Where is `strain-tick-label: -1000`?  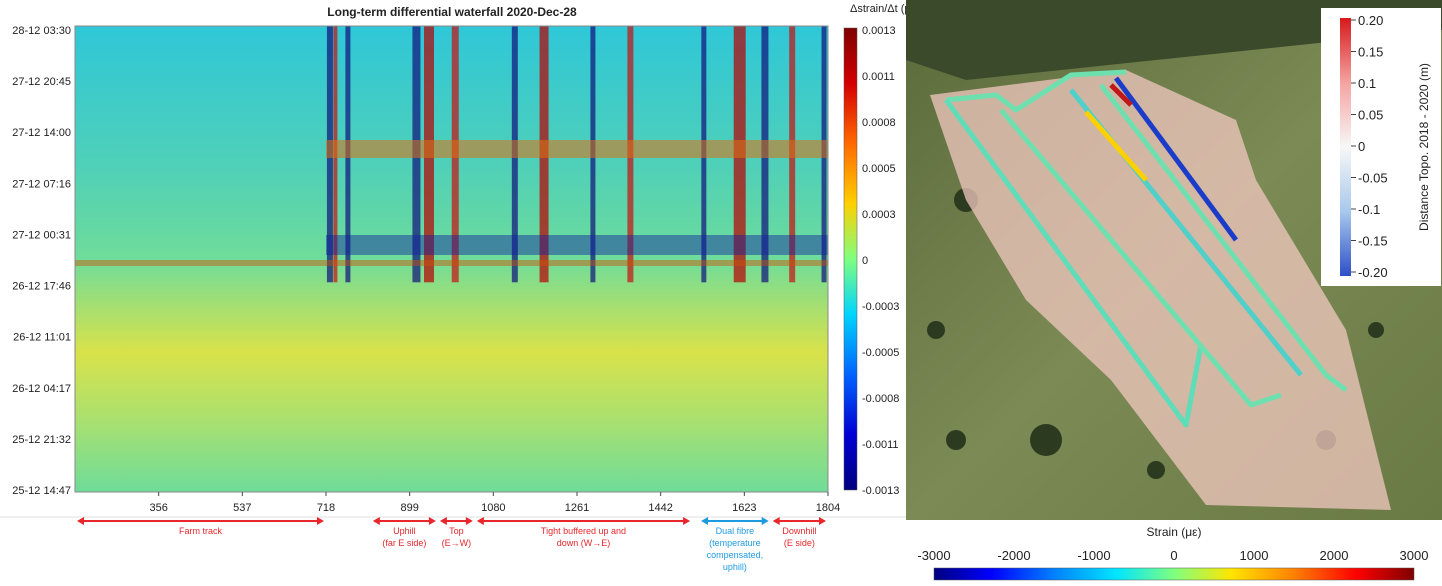 strain-tick-label: -1000 is located at coordinates (1093, 555).